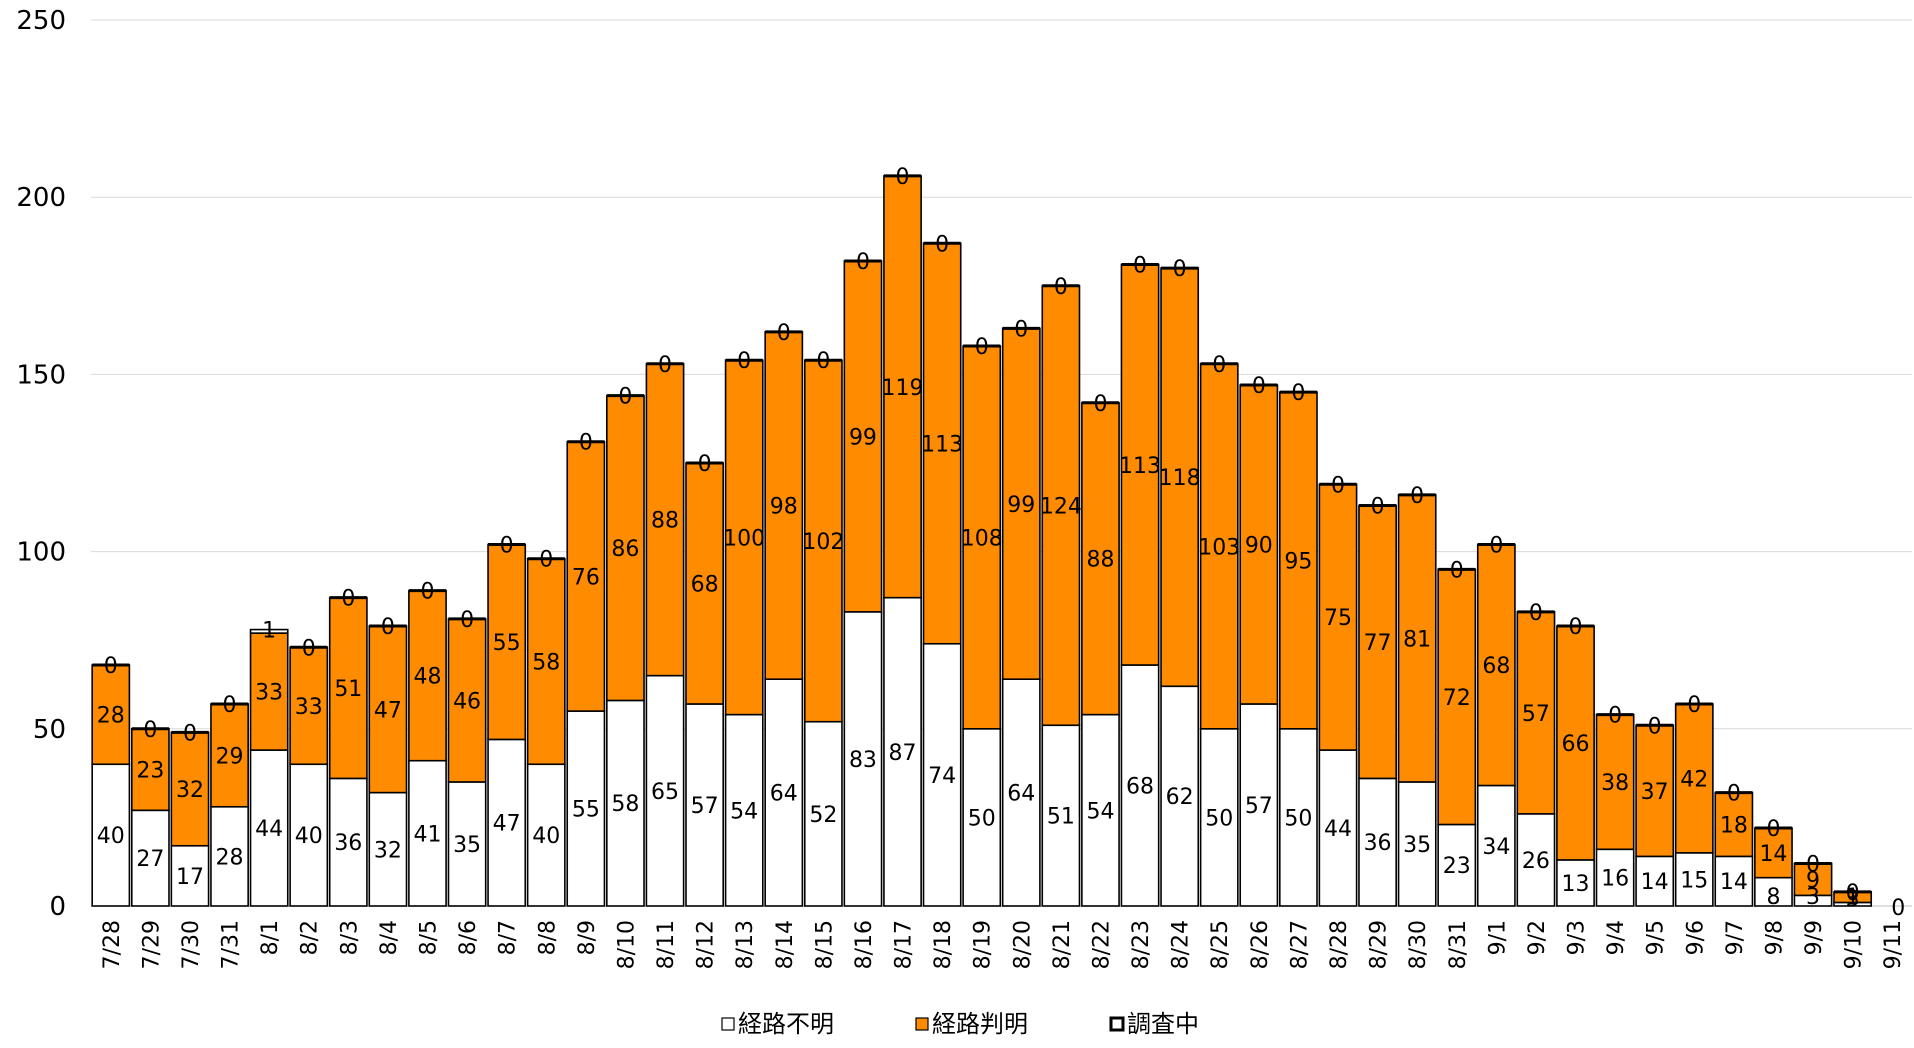 The height and width of the screenshot is (1048, 1914). I want to click on x-tick-label: 8/23, so click(1141, 944).